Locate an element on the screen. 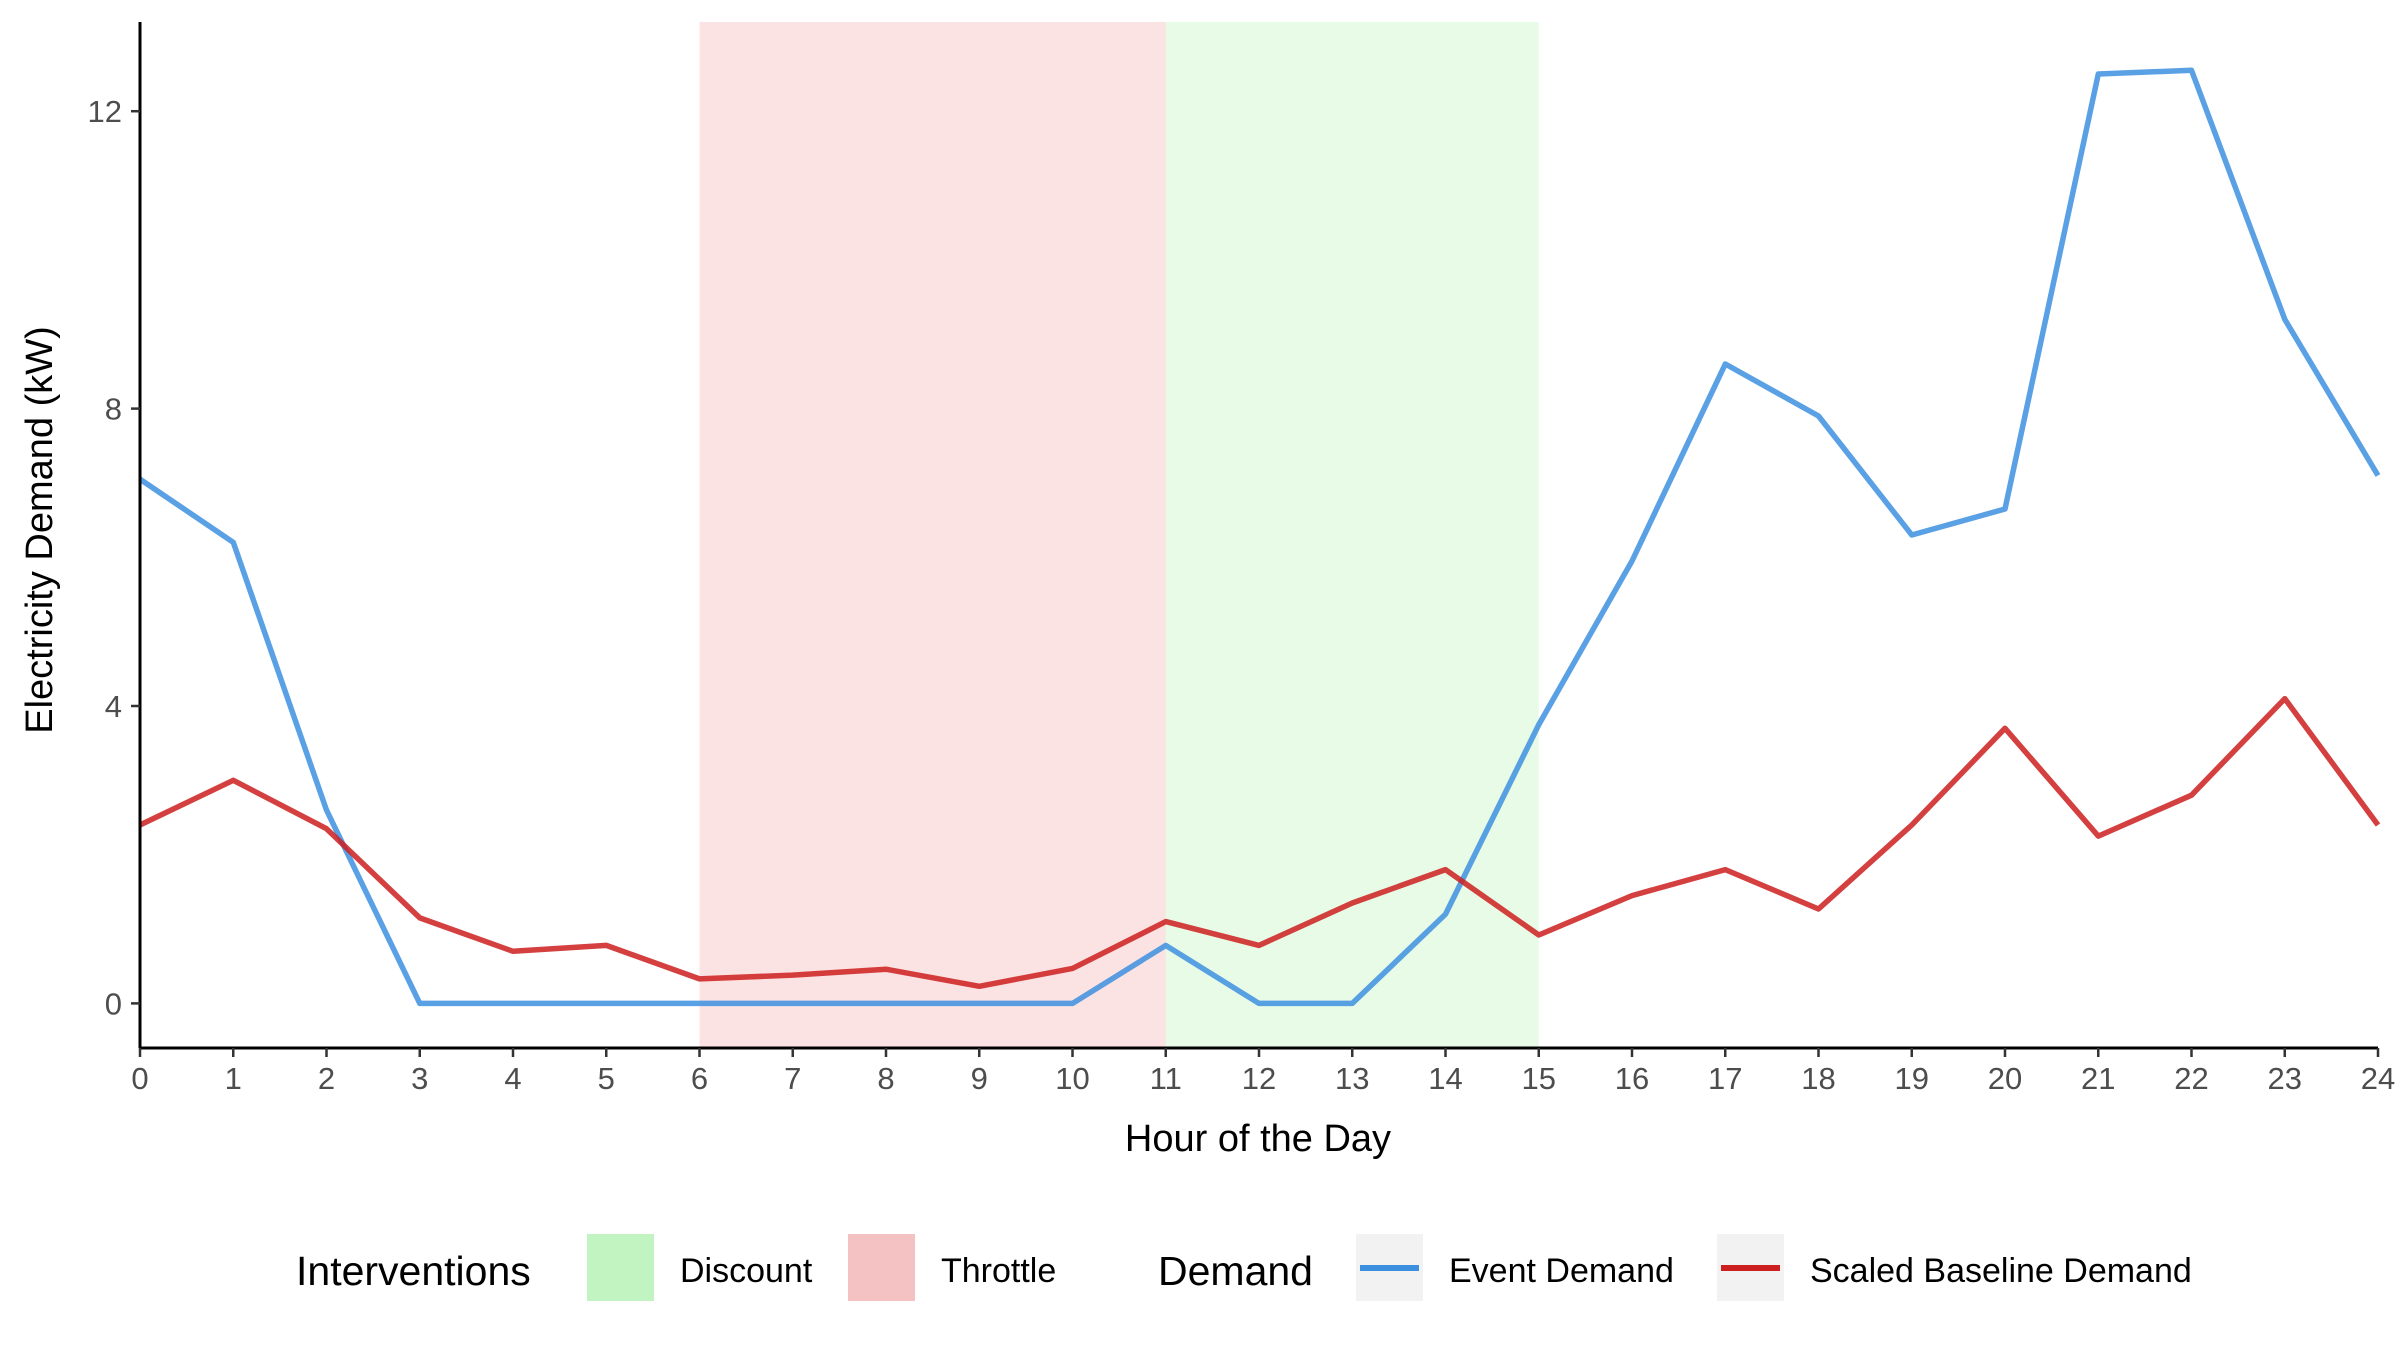 The width and height of the screenshot is (2400, 1355). x-tick-label: 22 is located at coordinates (2191, 1078).